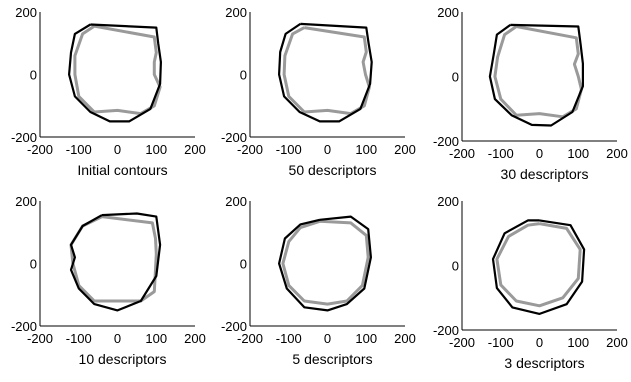 The height and width of the screenshot is (382, 631). I want to click on contour-plot-1: -200 -100 0 100 200 200 0 -200 Initial contours, so click(108, 91).